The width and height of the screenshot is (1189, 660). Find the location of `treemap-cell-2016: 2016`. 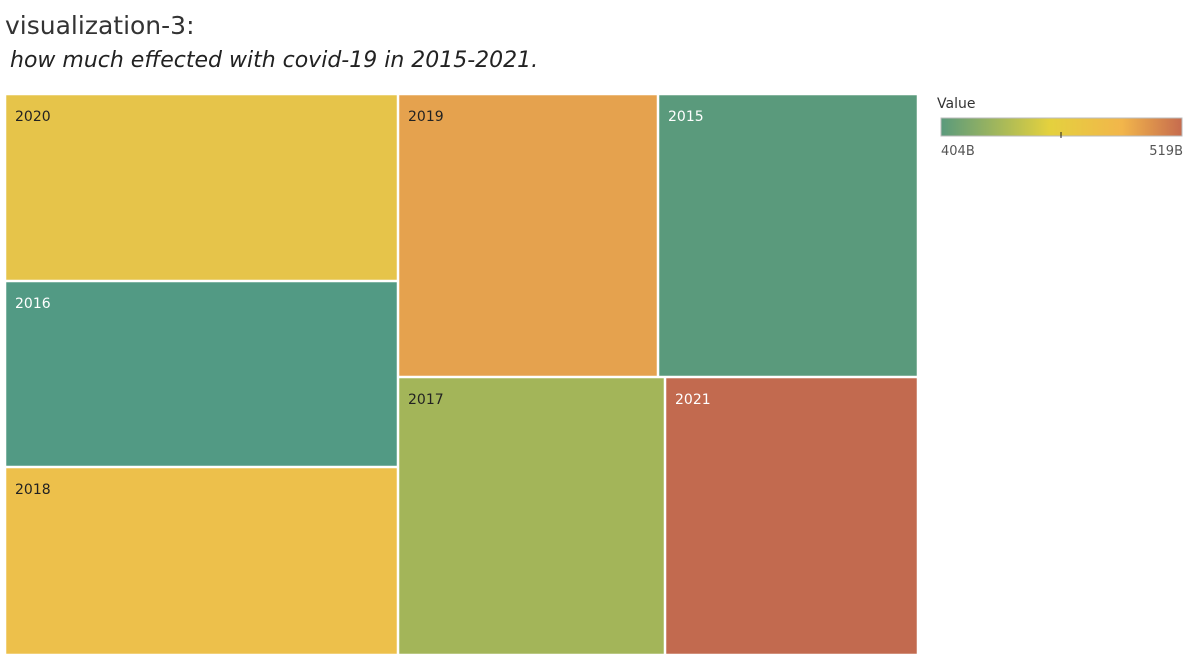

treemap-cell-2016: 2016 is located at coordinates (202, 374).